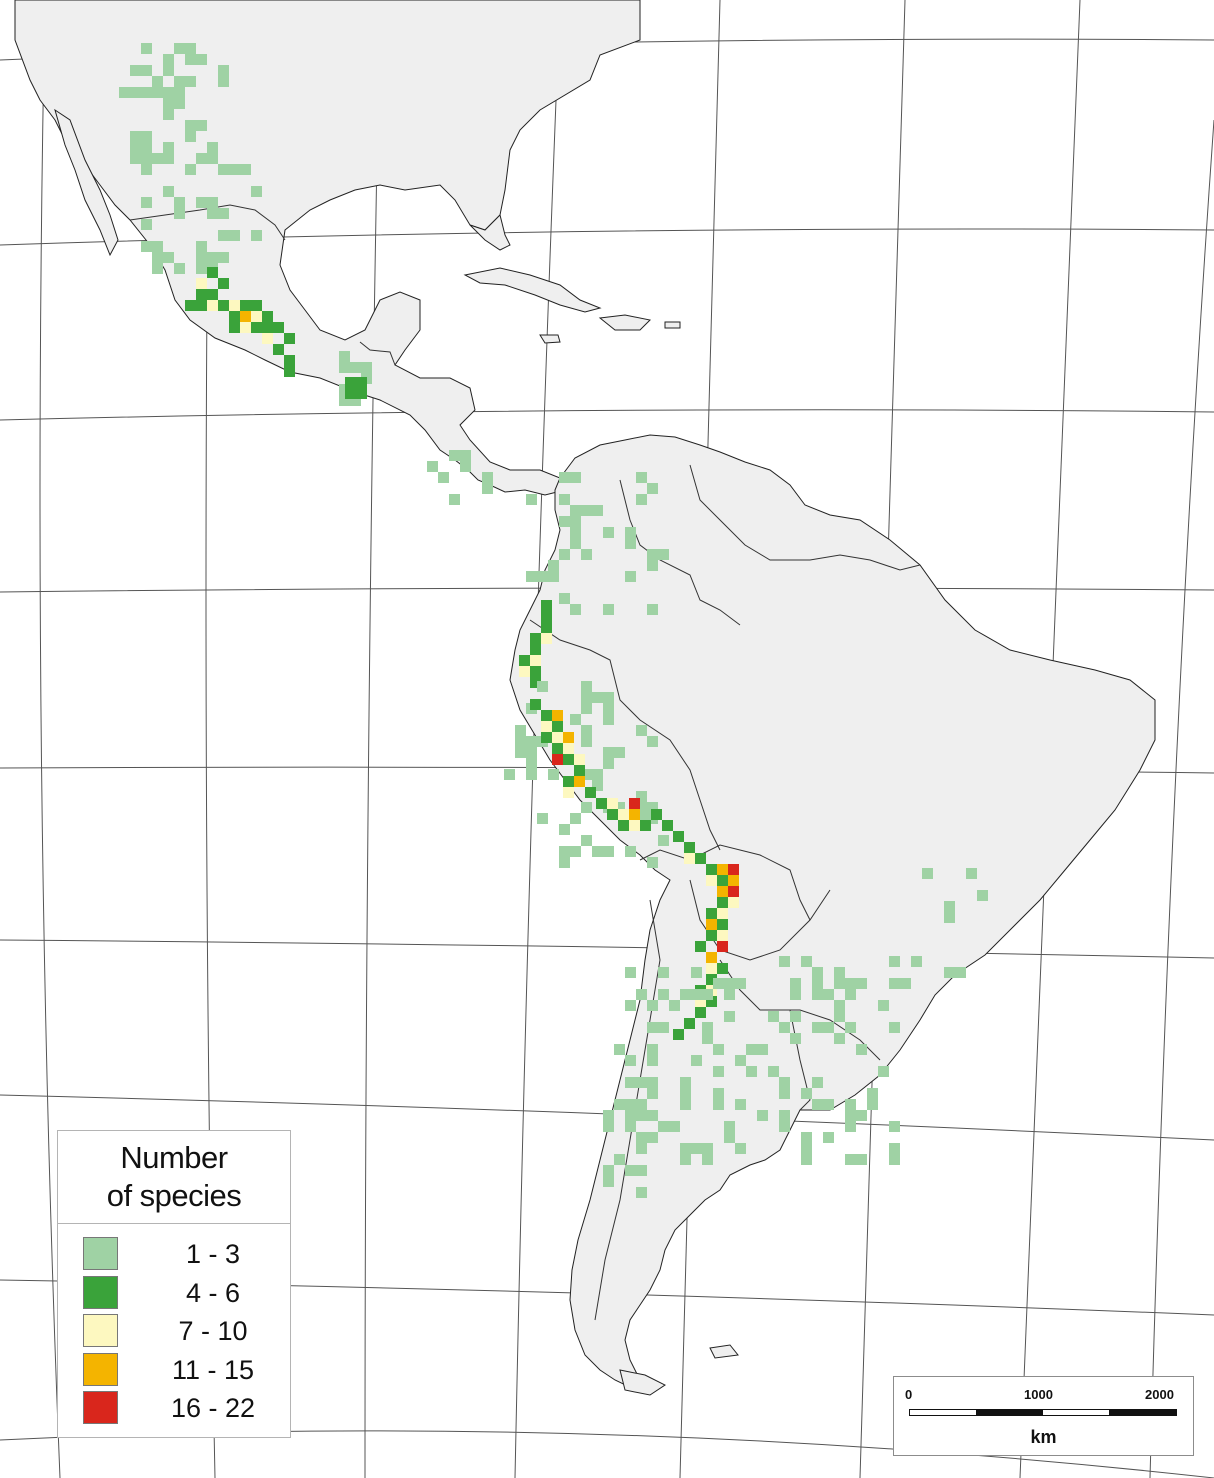 The image size is (1214, 1478). I want to click on scale-segment, so click(1009, 1412).